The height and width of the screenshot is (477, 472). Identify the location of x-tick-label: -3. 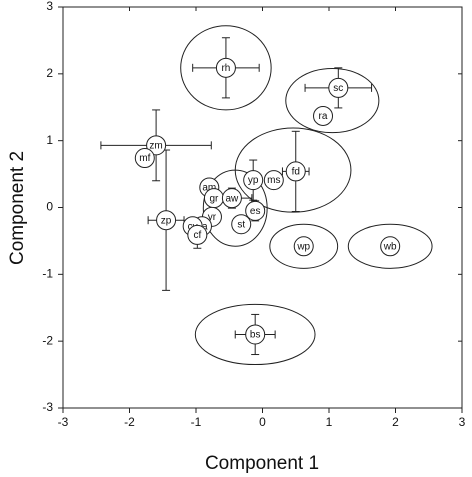
(63, 422).